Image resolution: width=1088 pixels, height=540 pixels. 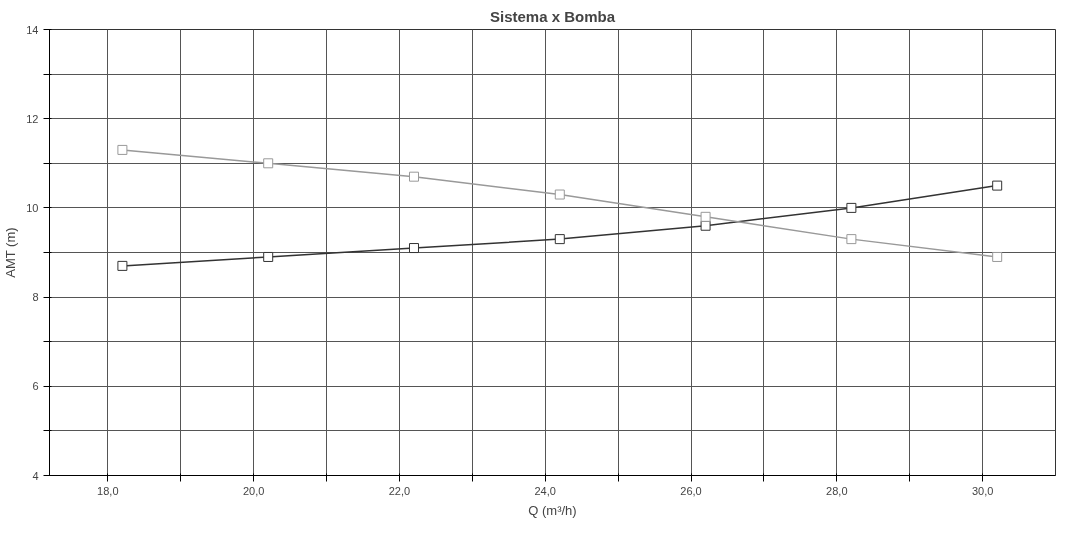 I want to click on x-axis-title: Q (m³/h), so click(x=552, y=510).